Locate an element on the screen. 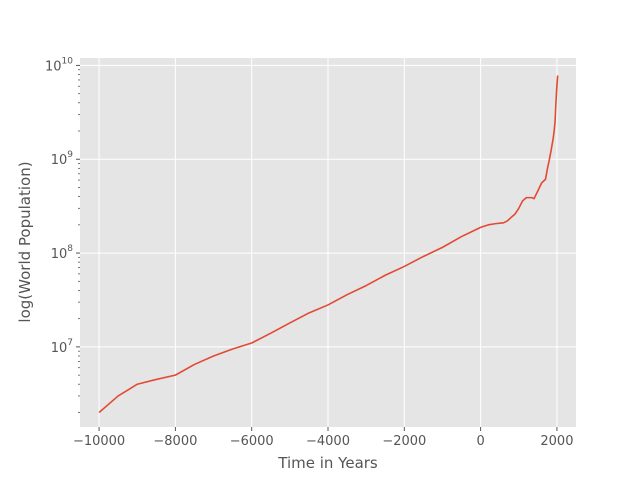 This screenshot has height=480, width=640. x-tick-label: −2000 is located at coordinates (404, 441).